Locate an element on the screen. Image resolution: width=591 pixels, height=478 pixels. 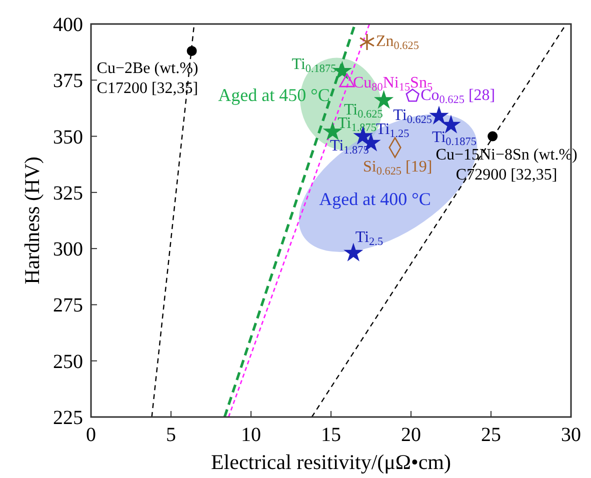
y-tick-label: 400 is located at coordinates (68, 25).